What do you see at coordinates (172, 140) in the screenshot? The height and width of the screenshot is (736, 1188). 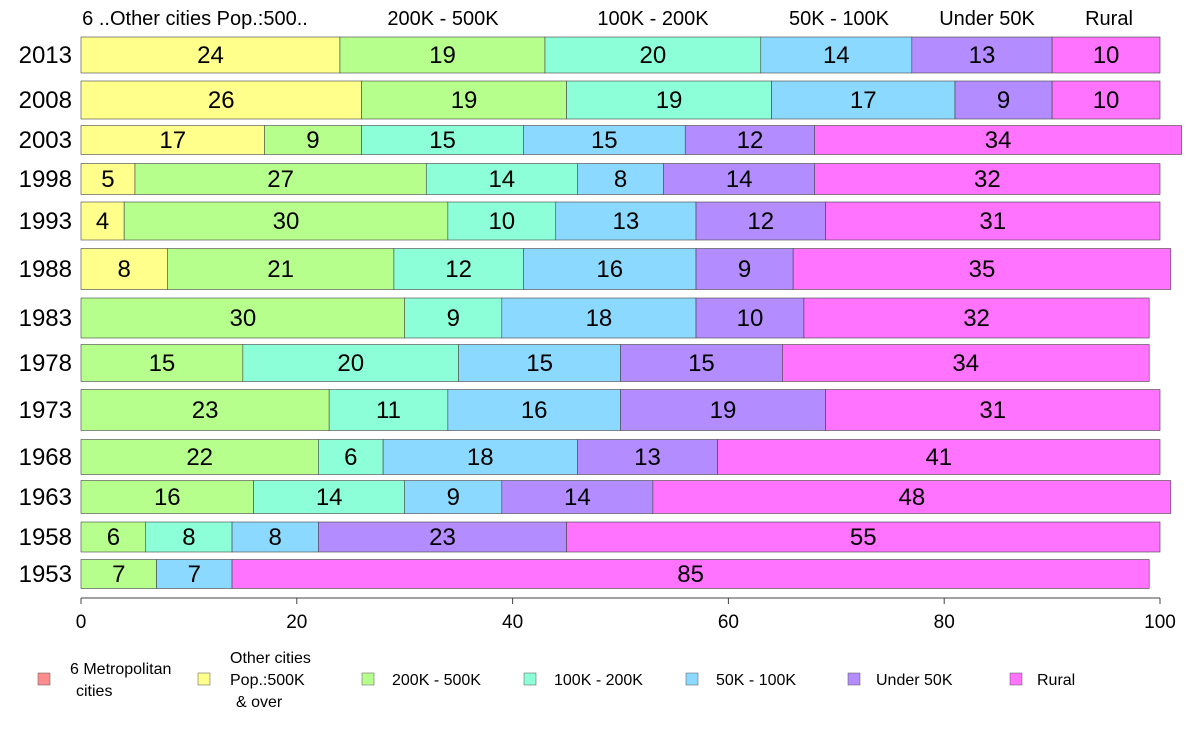 I see `bar-value-label: 17` at bounding box center [172, 140].